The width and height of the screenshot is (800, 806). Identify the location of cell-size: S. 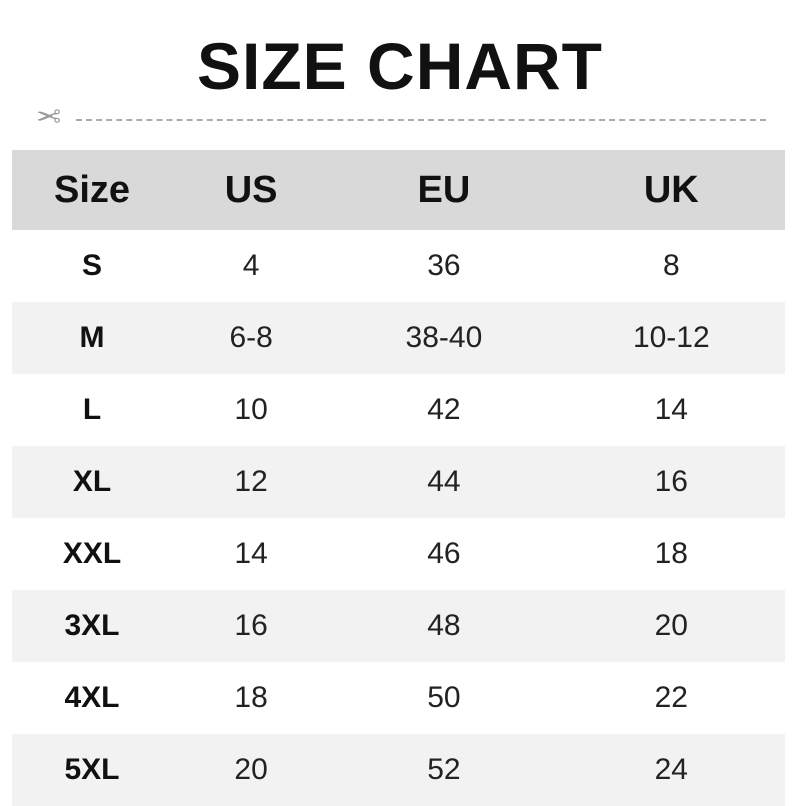
(91, 265).